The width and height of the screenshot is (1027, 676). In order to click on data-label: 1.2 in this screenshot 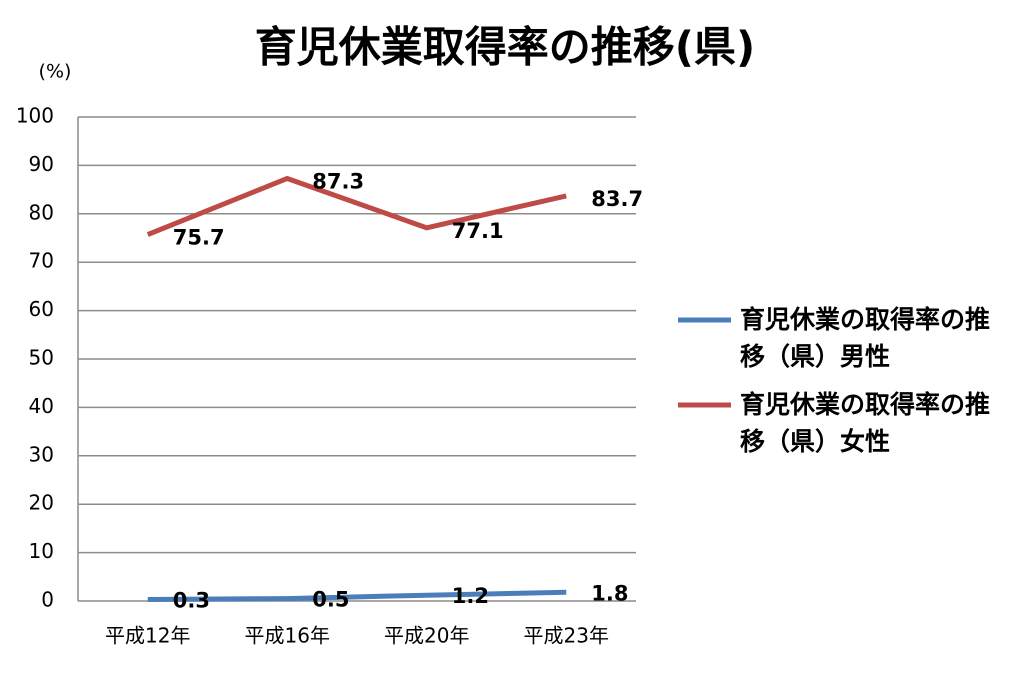, I will do `click(470, 596)`.